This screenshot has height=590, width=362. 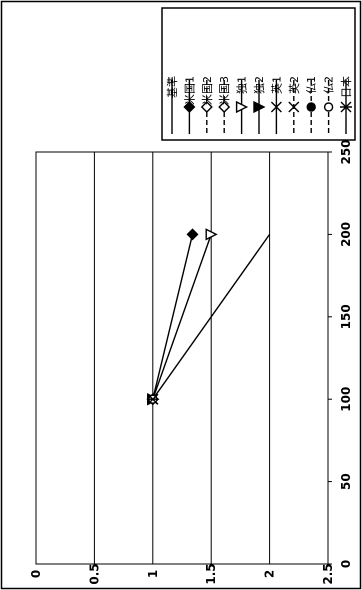 What do you see at coordinates (207, 90) in the screenshot?
I see `legend-label: 米国2` at bounding box center [207, 90].